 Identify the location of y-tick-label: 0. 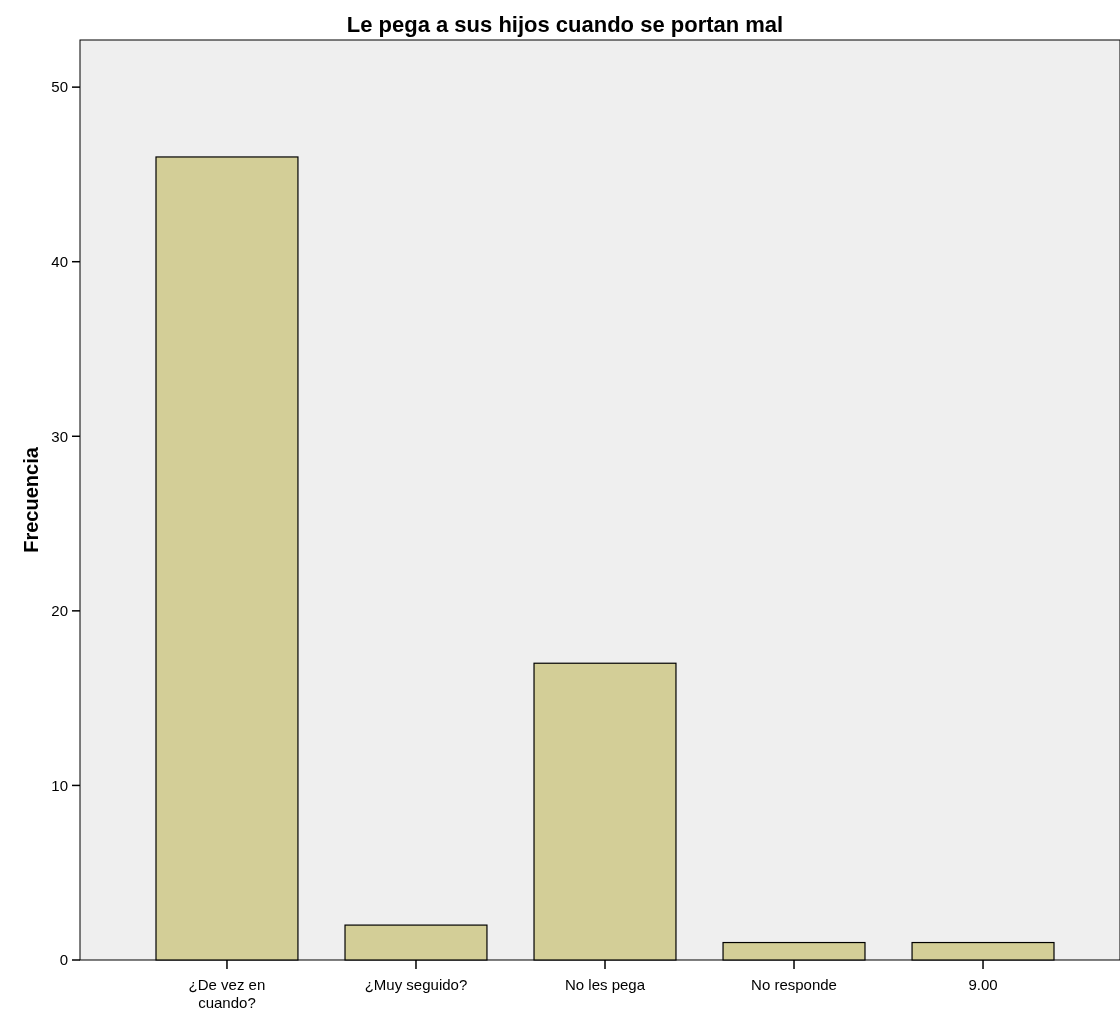
(63, 960).